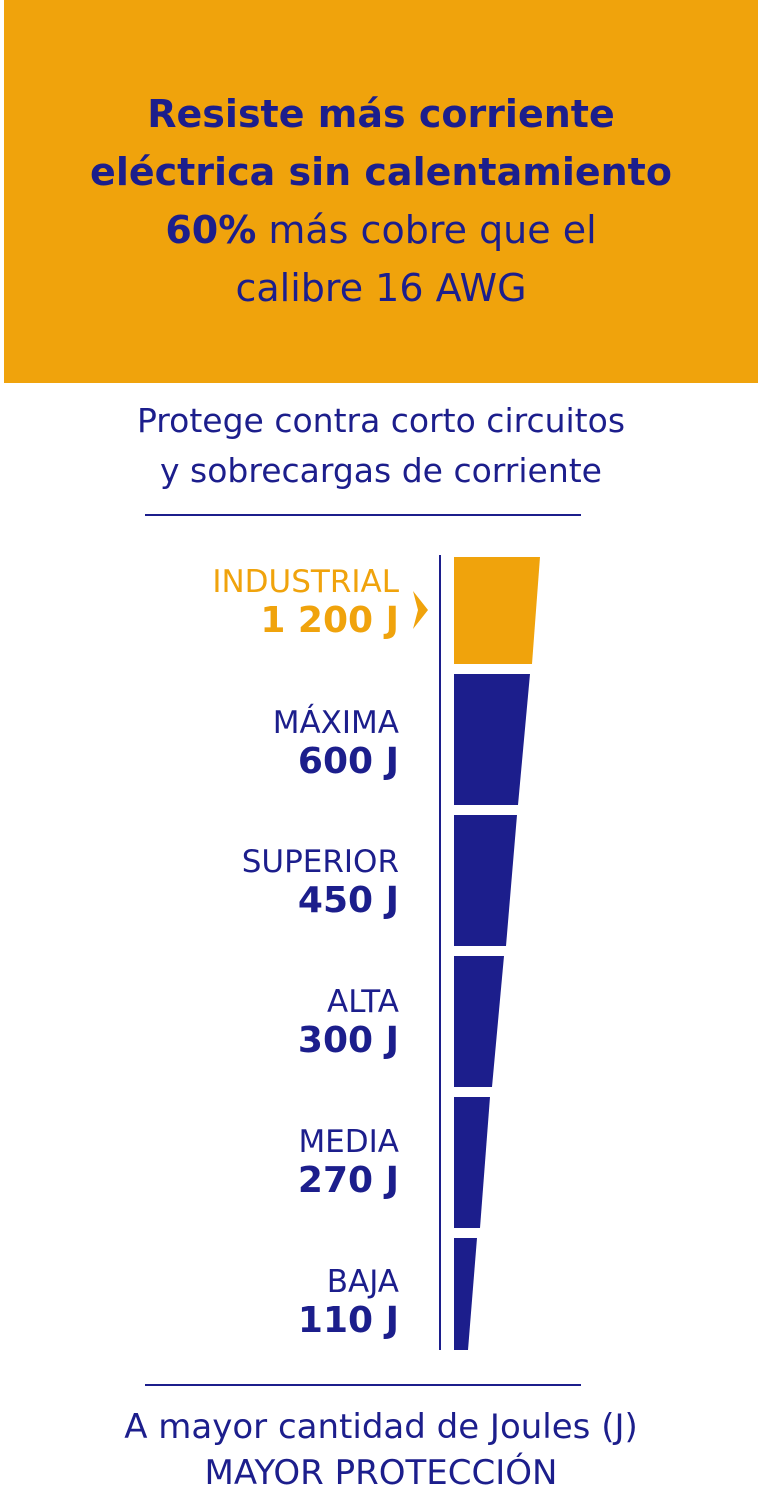 This screenshot has width=762, height=1500. Describe the element at coordinates (381, 470) in the screenshot. I see `subtitle-line-2: y sobrecargas de corriente` at that location.